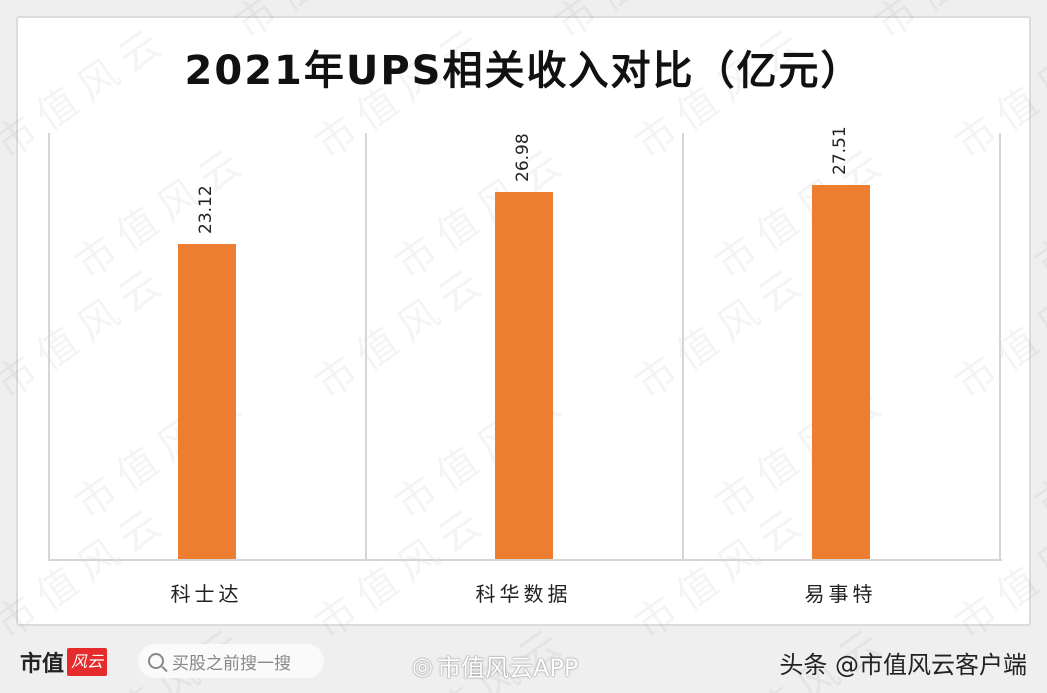 The height and width of the screenshot is (693, 1047). Describe the element at coordinates (903, 665) in the screenshot. I see `toutiao-credit: 头条 @市值风云客户端` at that location.